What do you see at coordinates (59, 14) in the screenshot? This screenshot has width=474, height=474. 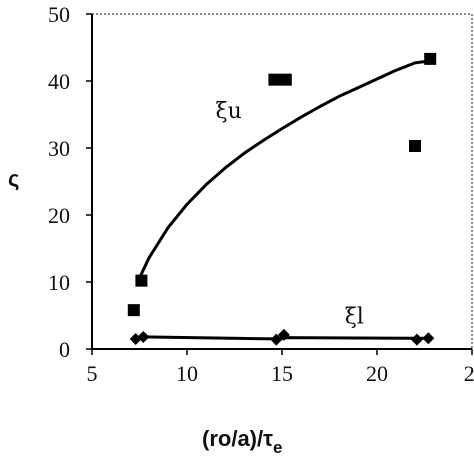 I see `y-tick-label: 50` at bounding box center [59, 14].